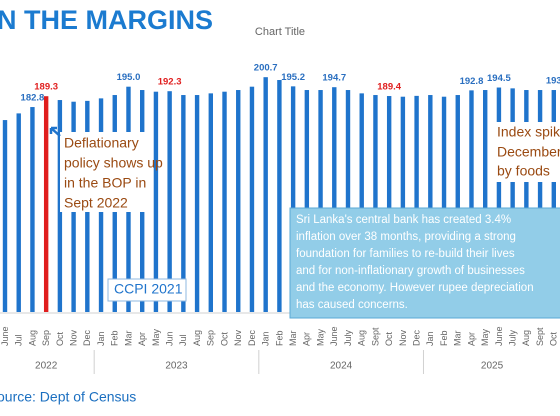  I want to click on annotation-line: Deflationary, so click(101, 143).